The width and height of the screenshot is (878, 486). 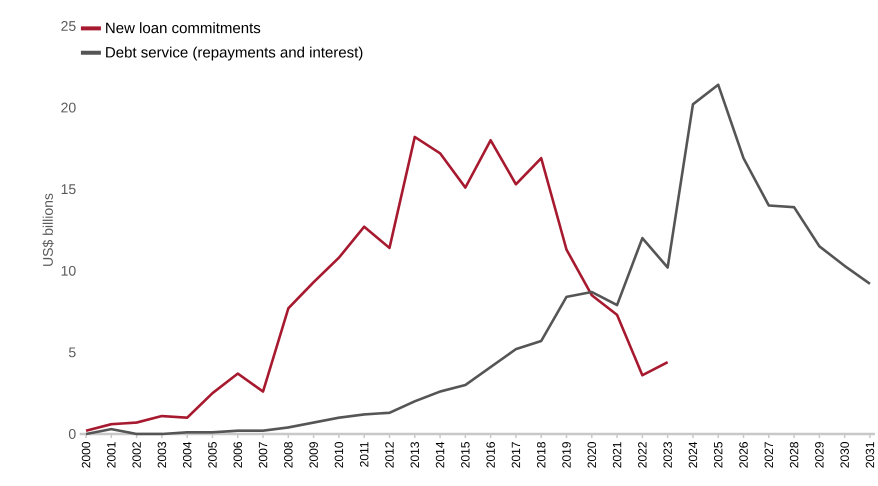 What do you see at coordinates (794, 455) in the screenshot?
I see `x-tick-label: 2028` at bounding box center [794, 455].